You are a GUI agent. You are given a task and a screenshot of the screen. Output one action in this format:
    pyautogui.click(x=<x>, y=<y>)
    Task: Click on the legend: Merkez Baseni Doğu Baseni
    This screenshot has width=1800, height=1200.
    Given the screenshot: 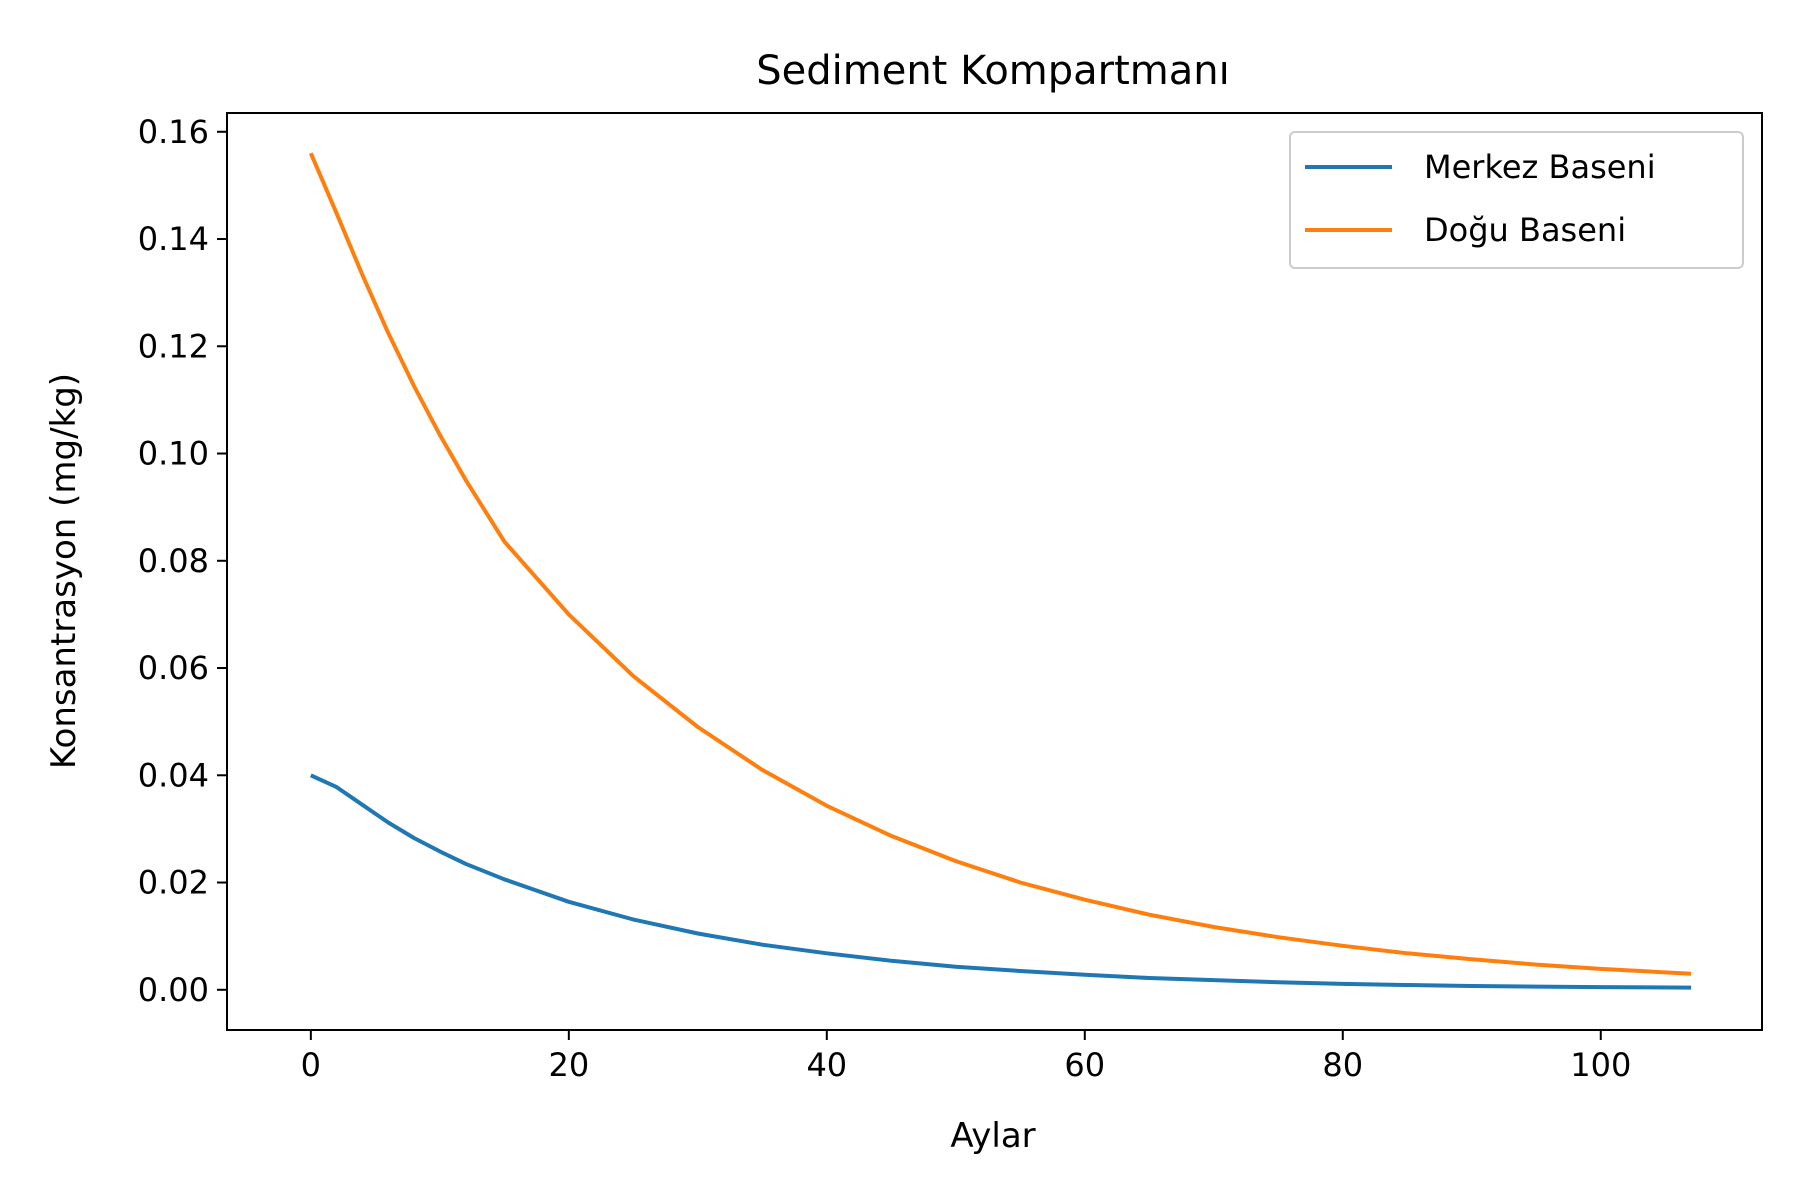 What is the action you would take?
    pyautogui.click(x=1516, y=200)
    